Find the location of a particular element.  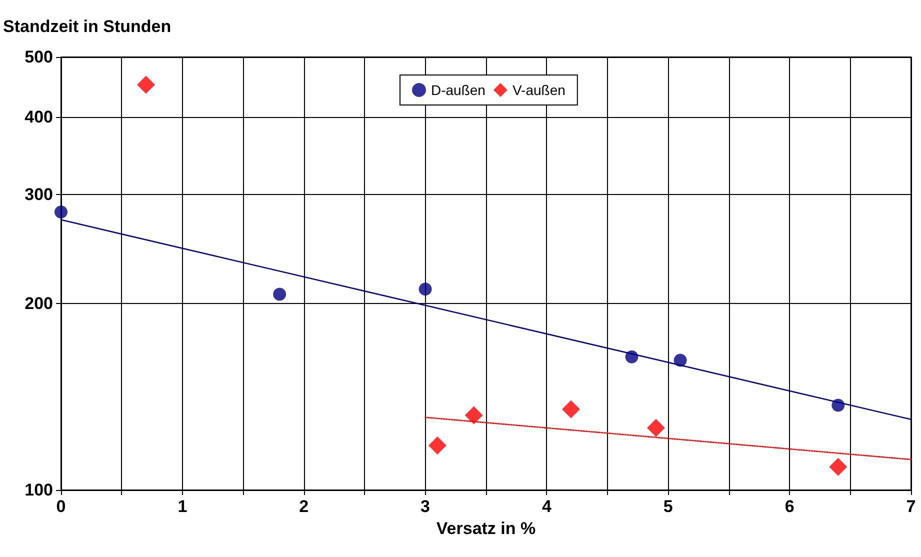

x-axis-title: Versatz in % is located at coordinates (486, 528).